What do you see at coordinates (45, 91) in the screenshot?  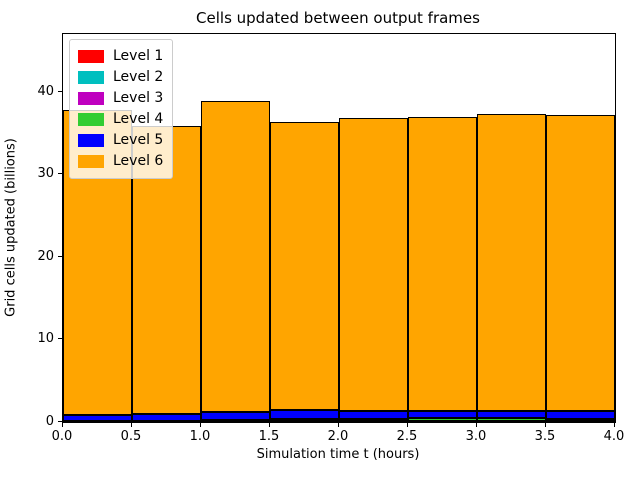 I see `y-tick-label: 40` at bounding box center [45, 91].